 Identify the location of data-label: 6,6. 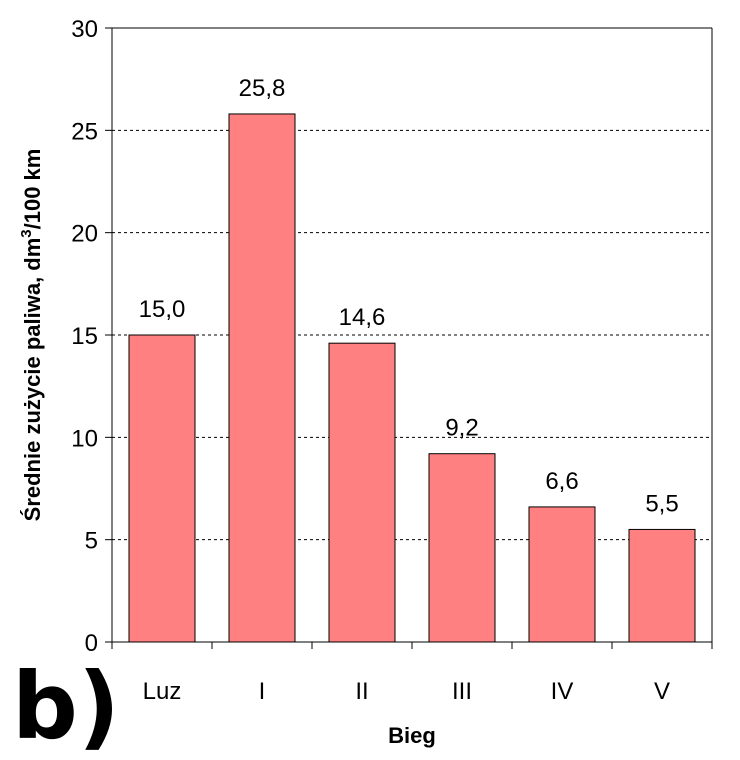
(561, 481).